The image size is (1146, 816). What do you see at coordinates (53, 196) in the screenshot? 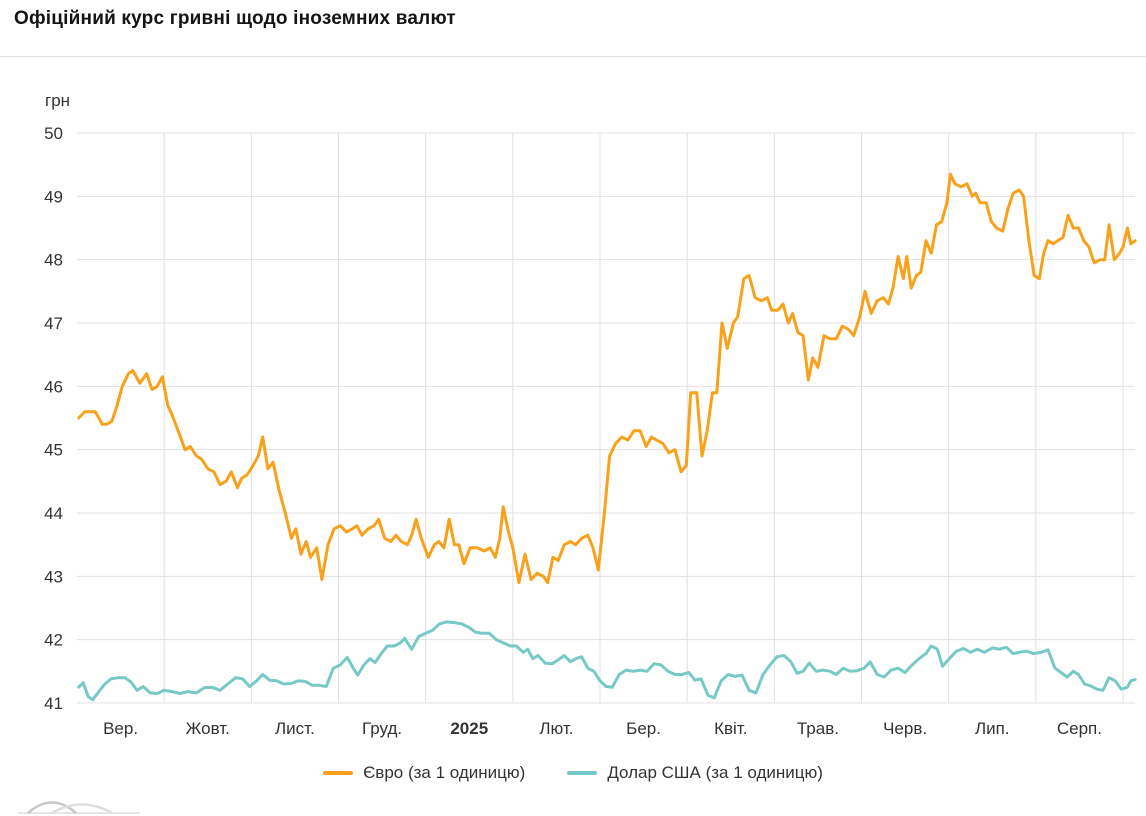
I see `y-tick-label: 49` at bounding box center [53, 196].